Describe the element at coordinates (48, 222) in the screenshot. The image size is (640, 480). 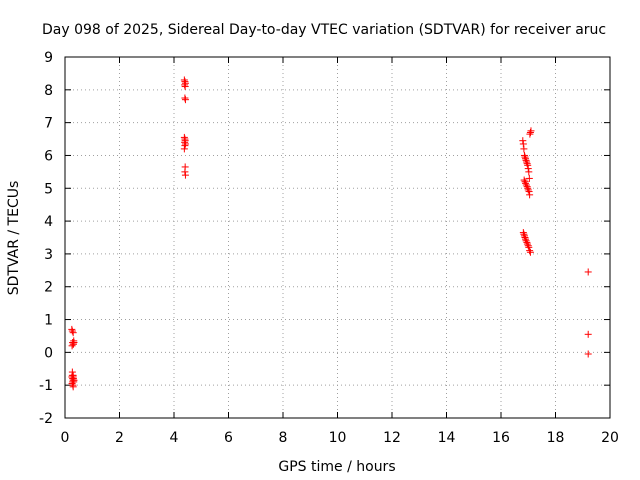
I see `y-tick-label: 4` at that location.